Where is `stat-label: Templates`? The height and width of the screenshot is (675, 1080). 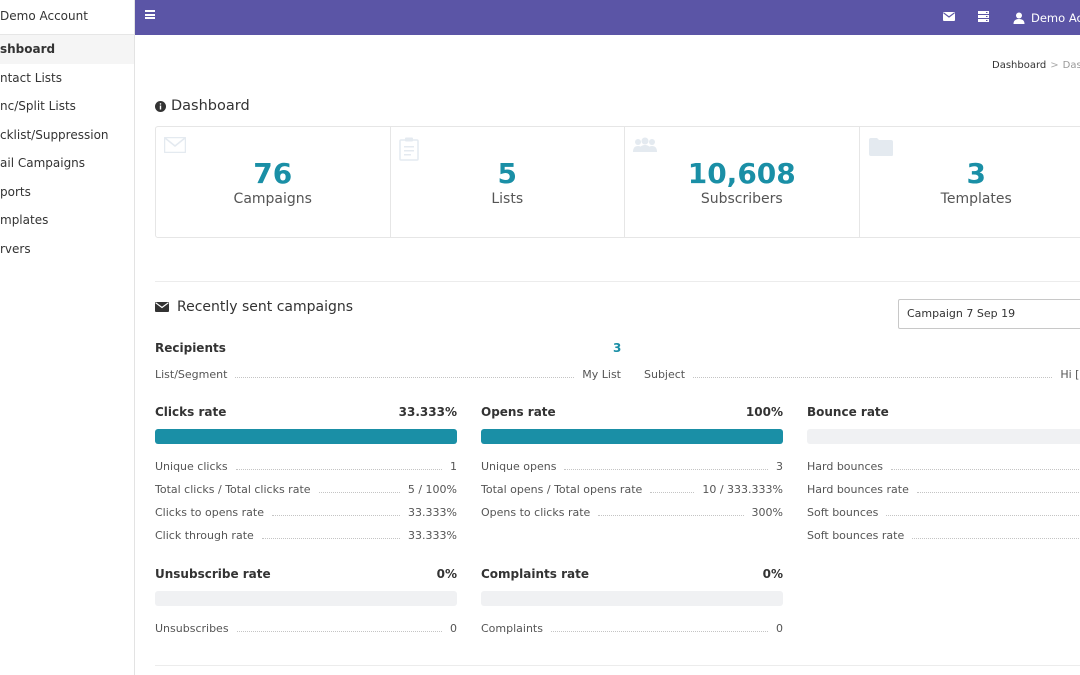
stat-label: Templates is located at coordinates (976, 199).